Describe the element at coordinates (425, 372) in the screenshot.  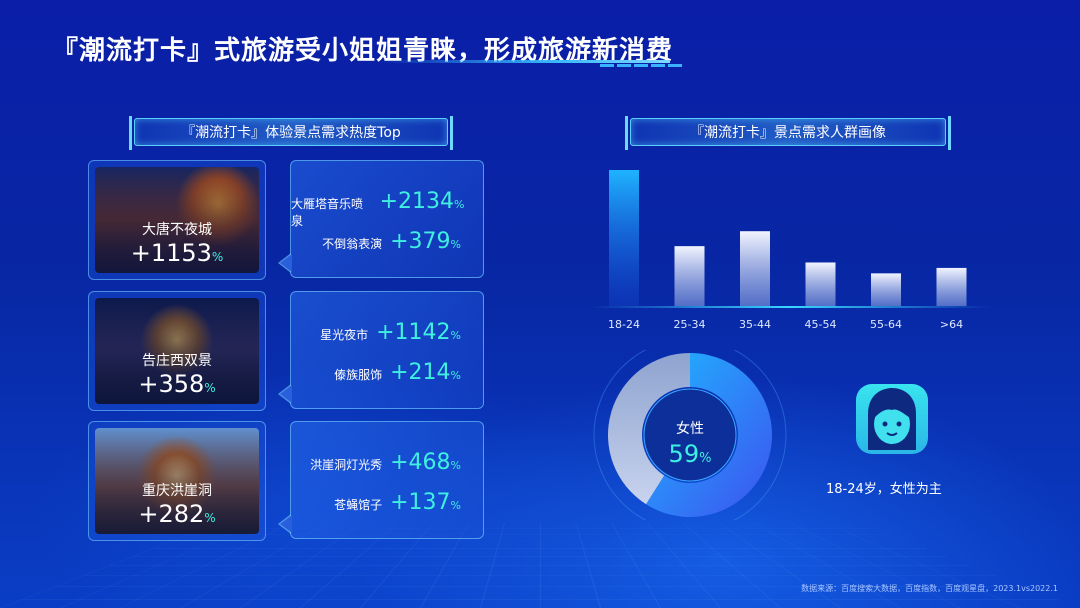
I see `detail-value: +214%` at that location.